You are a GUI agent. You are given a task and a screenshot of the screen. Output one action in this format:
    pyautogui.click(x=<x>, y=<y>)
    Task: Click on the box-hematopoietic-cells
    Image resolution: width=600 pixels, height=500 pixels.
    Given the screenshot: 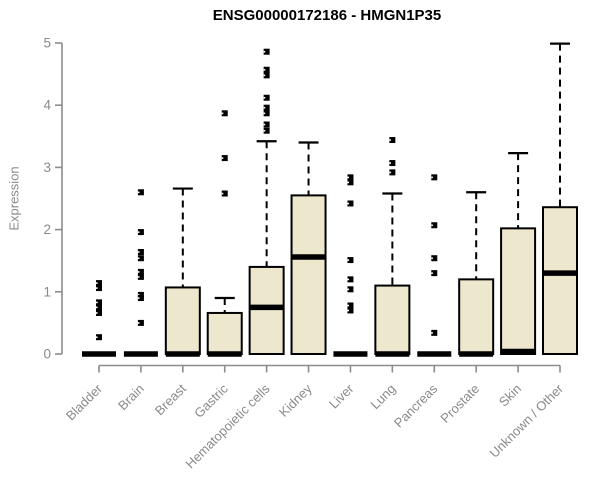 What is the action you would take?
    pyautogui.click(x=266, y=310)
    